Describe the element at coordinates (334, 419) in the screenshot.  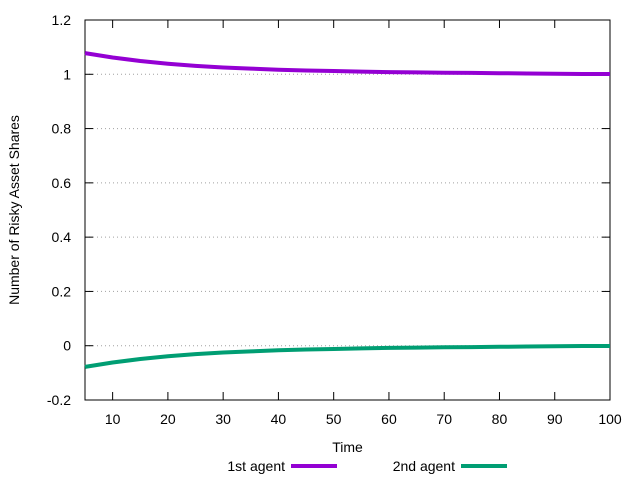
I see `x-tick-label: 50` at that location.